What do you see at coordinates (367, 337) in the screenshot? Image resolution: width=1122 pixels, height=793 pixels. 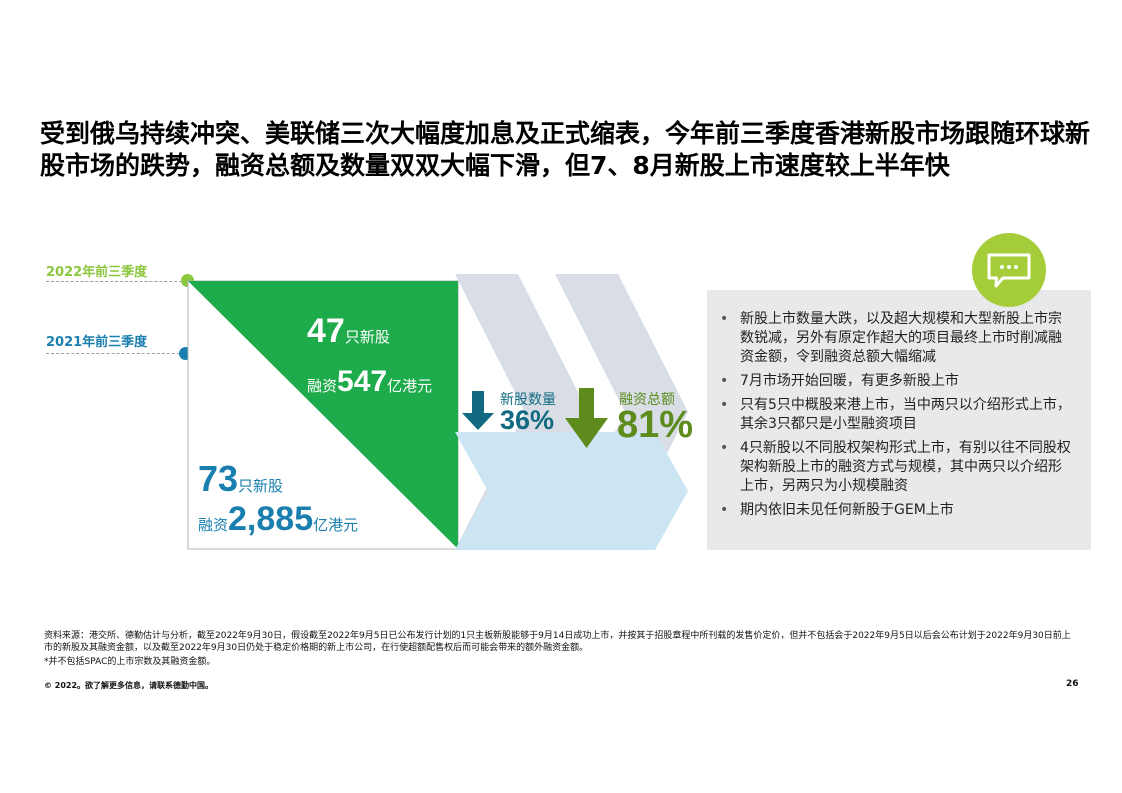 I see `stats-2022-count-unit: 只新股` at bounding box center [367, 337].